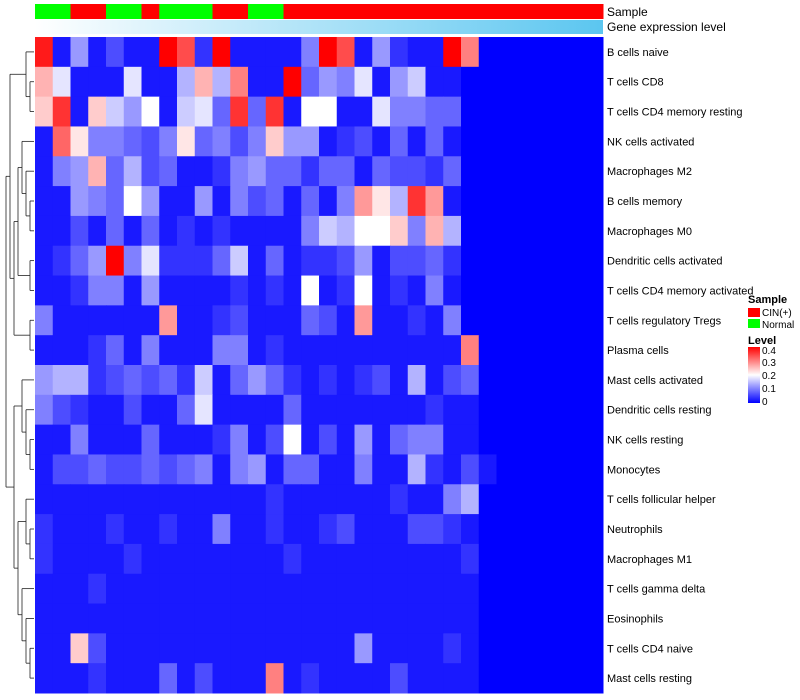 The image size is (800, 700). I want to click on legend-level-tick: 0.4, so click(769, 351).